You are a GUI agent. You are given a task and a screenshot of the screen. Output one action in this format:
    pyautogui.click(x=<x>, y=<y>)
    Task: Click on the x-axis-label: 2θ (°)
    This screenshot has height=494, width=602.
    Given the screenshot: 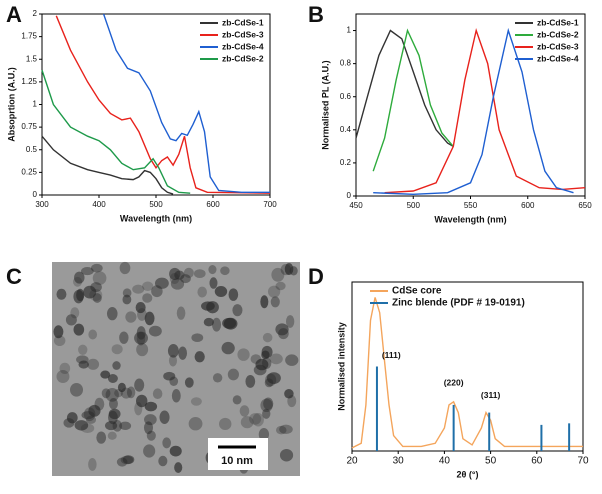 What is the action you would take?
    pyautogui.click(x=468, y=474)
    